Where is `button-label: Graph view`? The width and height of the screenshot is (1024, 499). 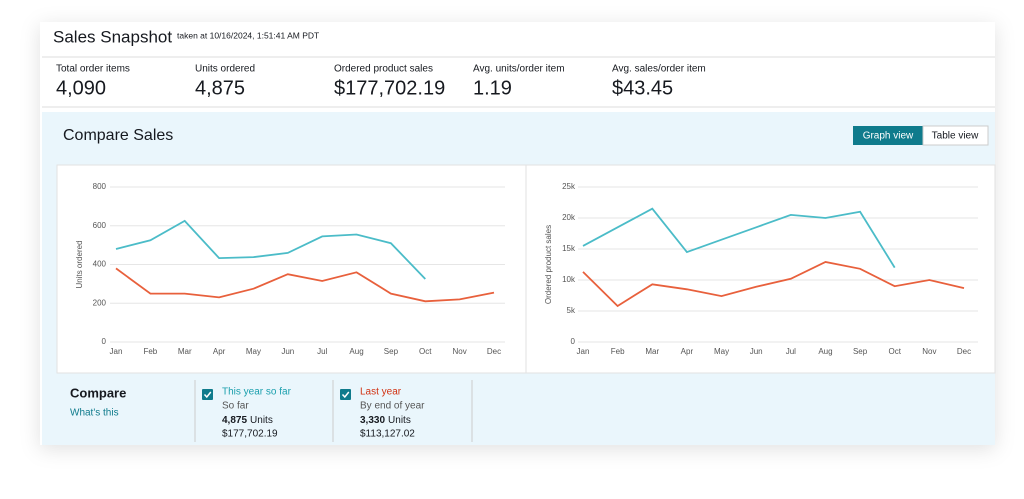 button-label: Graph view is located at coordinates (888, 136).